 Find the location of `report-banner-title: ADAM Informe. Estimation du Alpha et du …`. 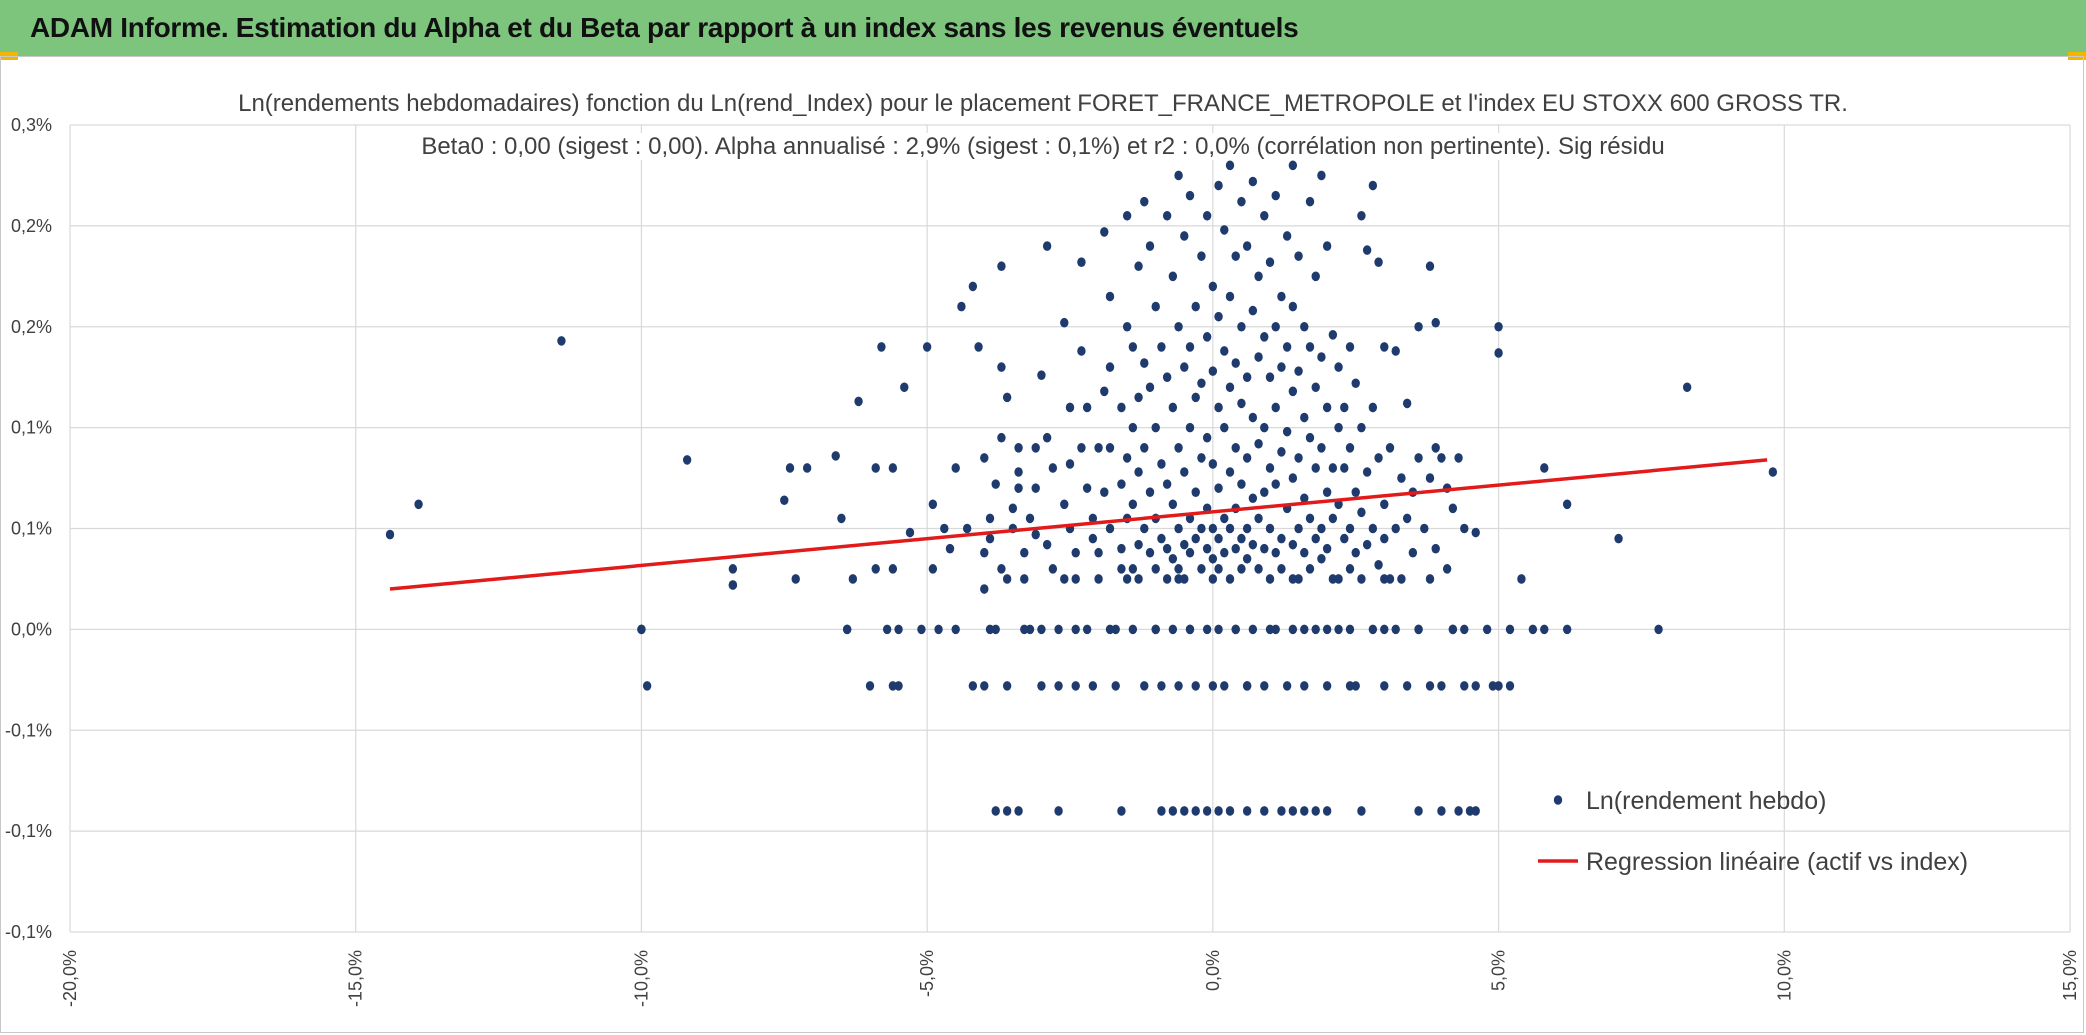

report-banner-title: ADAM Informe. Estimation du Alpha et du … is located at coordinates (1043, 28).